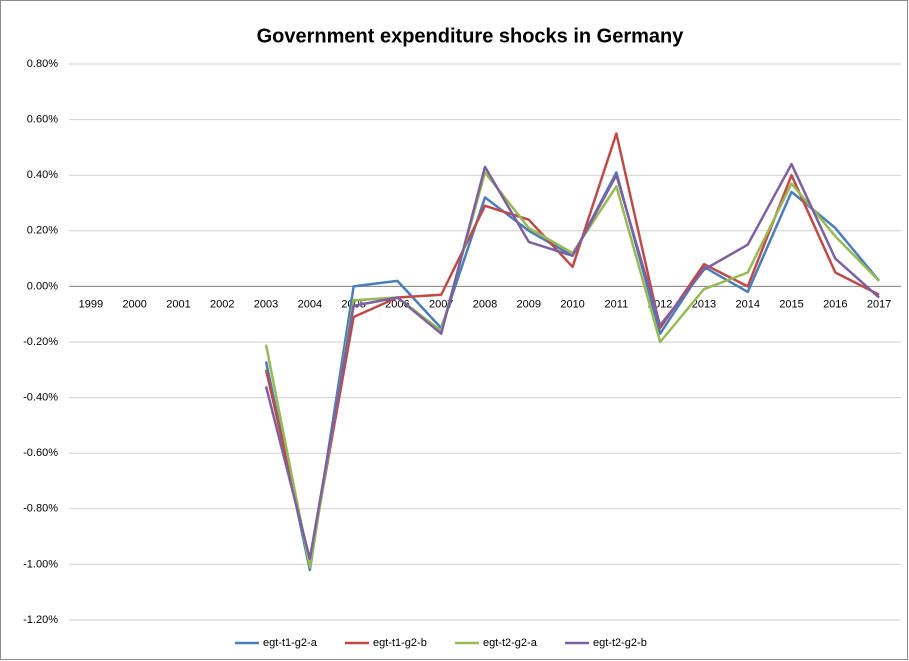 The width and height of the screenshot is (909, 661). What do you see at coordinates (40, 620) in the screenshot?
I see `y-tick-label: -1.20%` at bounding box center [40, 620].